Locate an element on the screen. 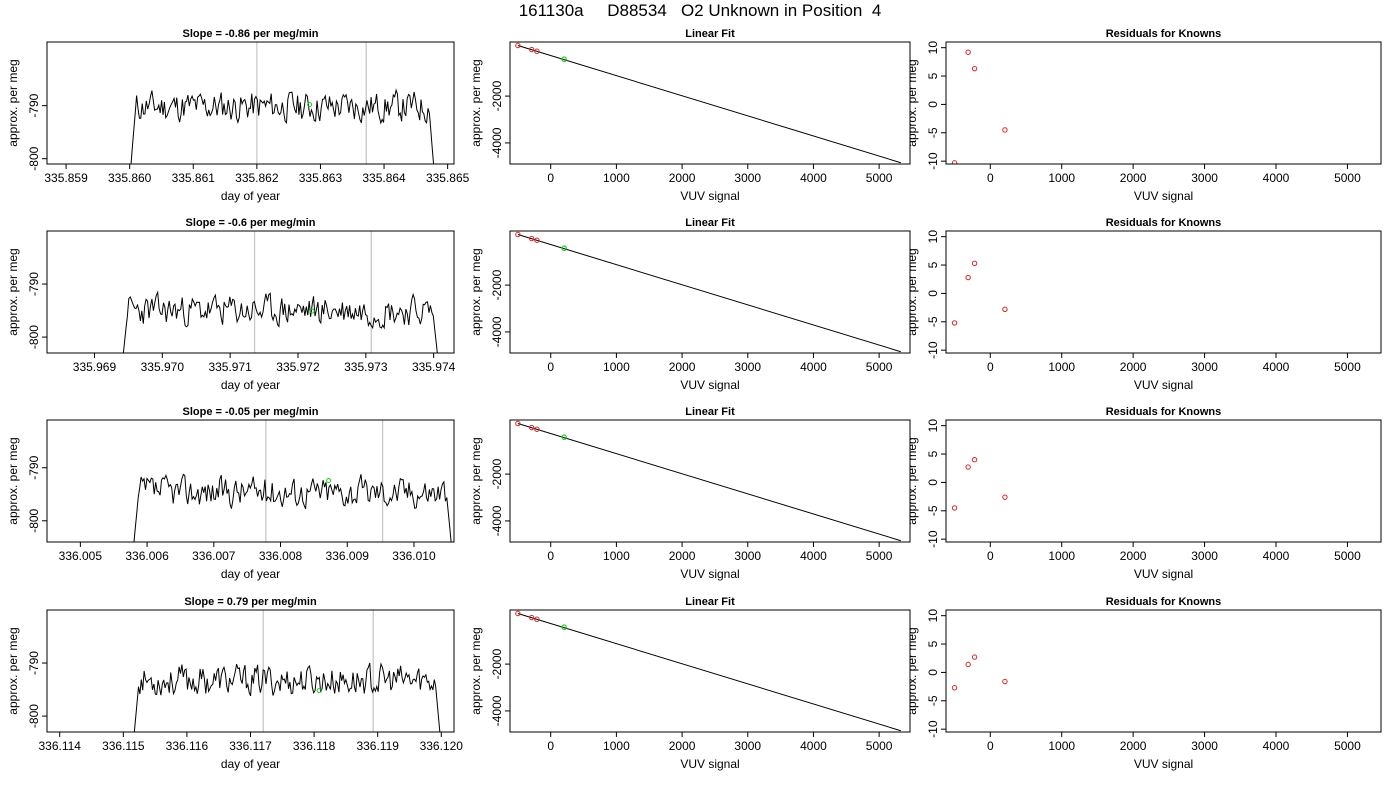  panel-title: Slope = -0.6 per meg/min is located at coordinates (251, 223).